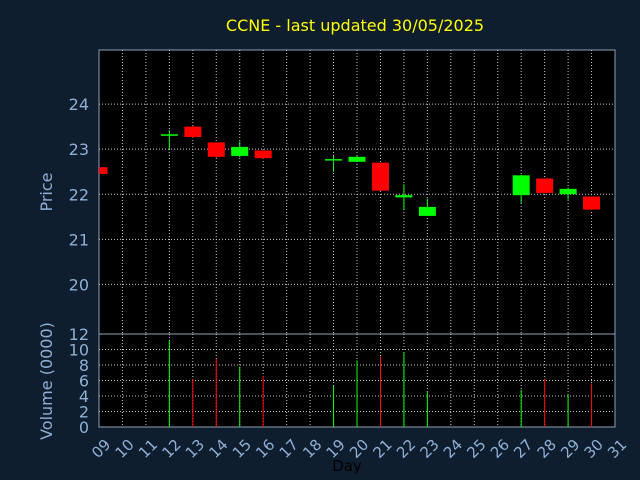 This screenshot has width=640, height=480. Describe the element at coordinates (84, 381) in the screenshot. I see `volume-tick-label: 6` at that location.